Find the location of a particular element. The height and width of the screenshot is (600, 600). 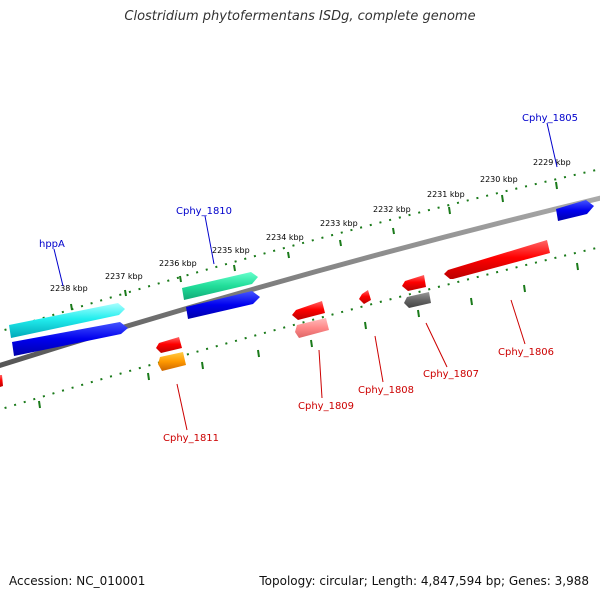

tick-label-2236: 2236 kbp is located at coordinates (178, 263).